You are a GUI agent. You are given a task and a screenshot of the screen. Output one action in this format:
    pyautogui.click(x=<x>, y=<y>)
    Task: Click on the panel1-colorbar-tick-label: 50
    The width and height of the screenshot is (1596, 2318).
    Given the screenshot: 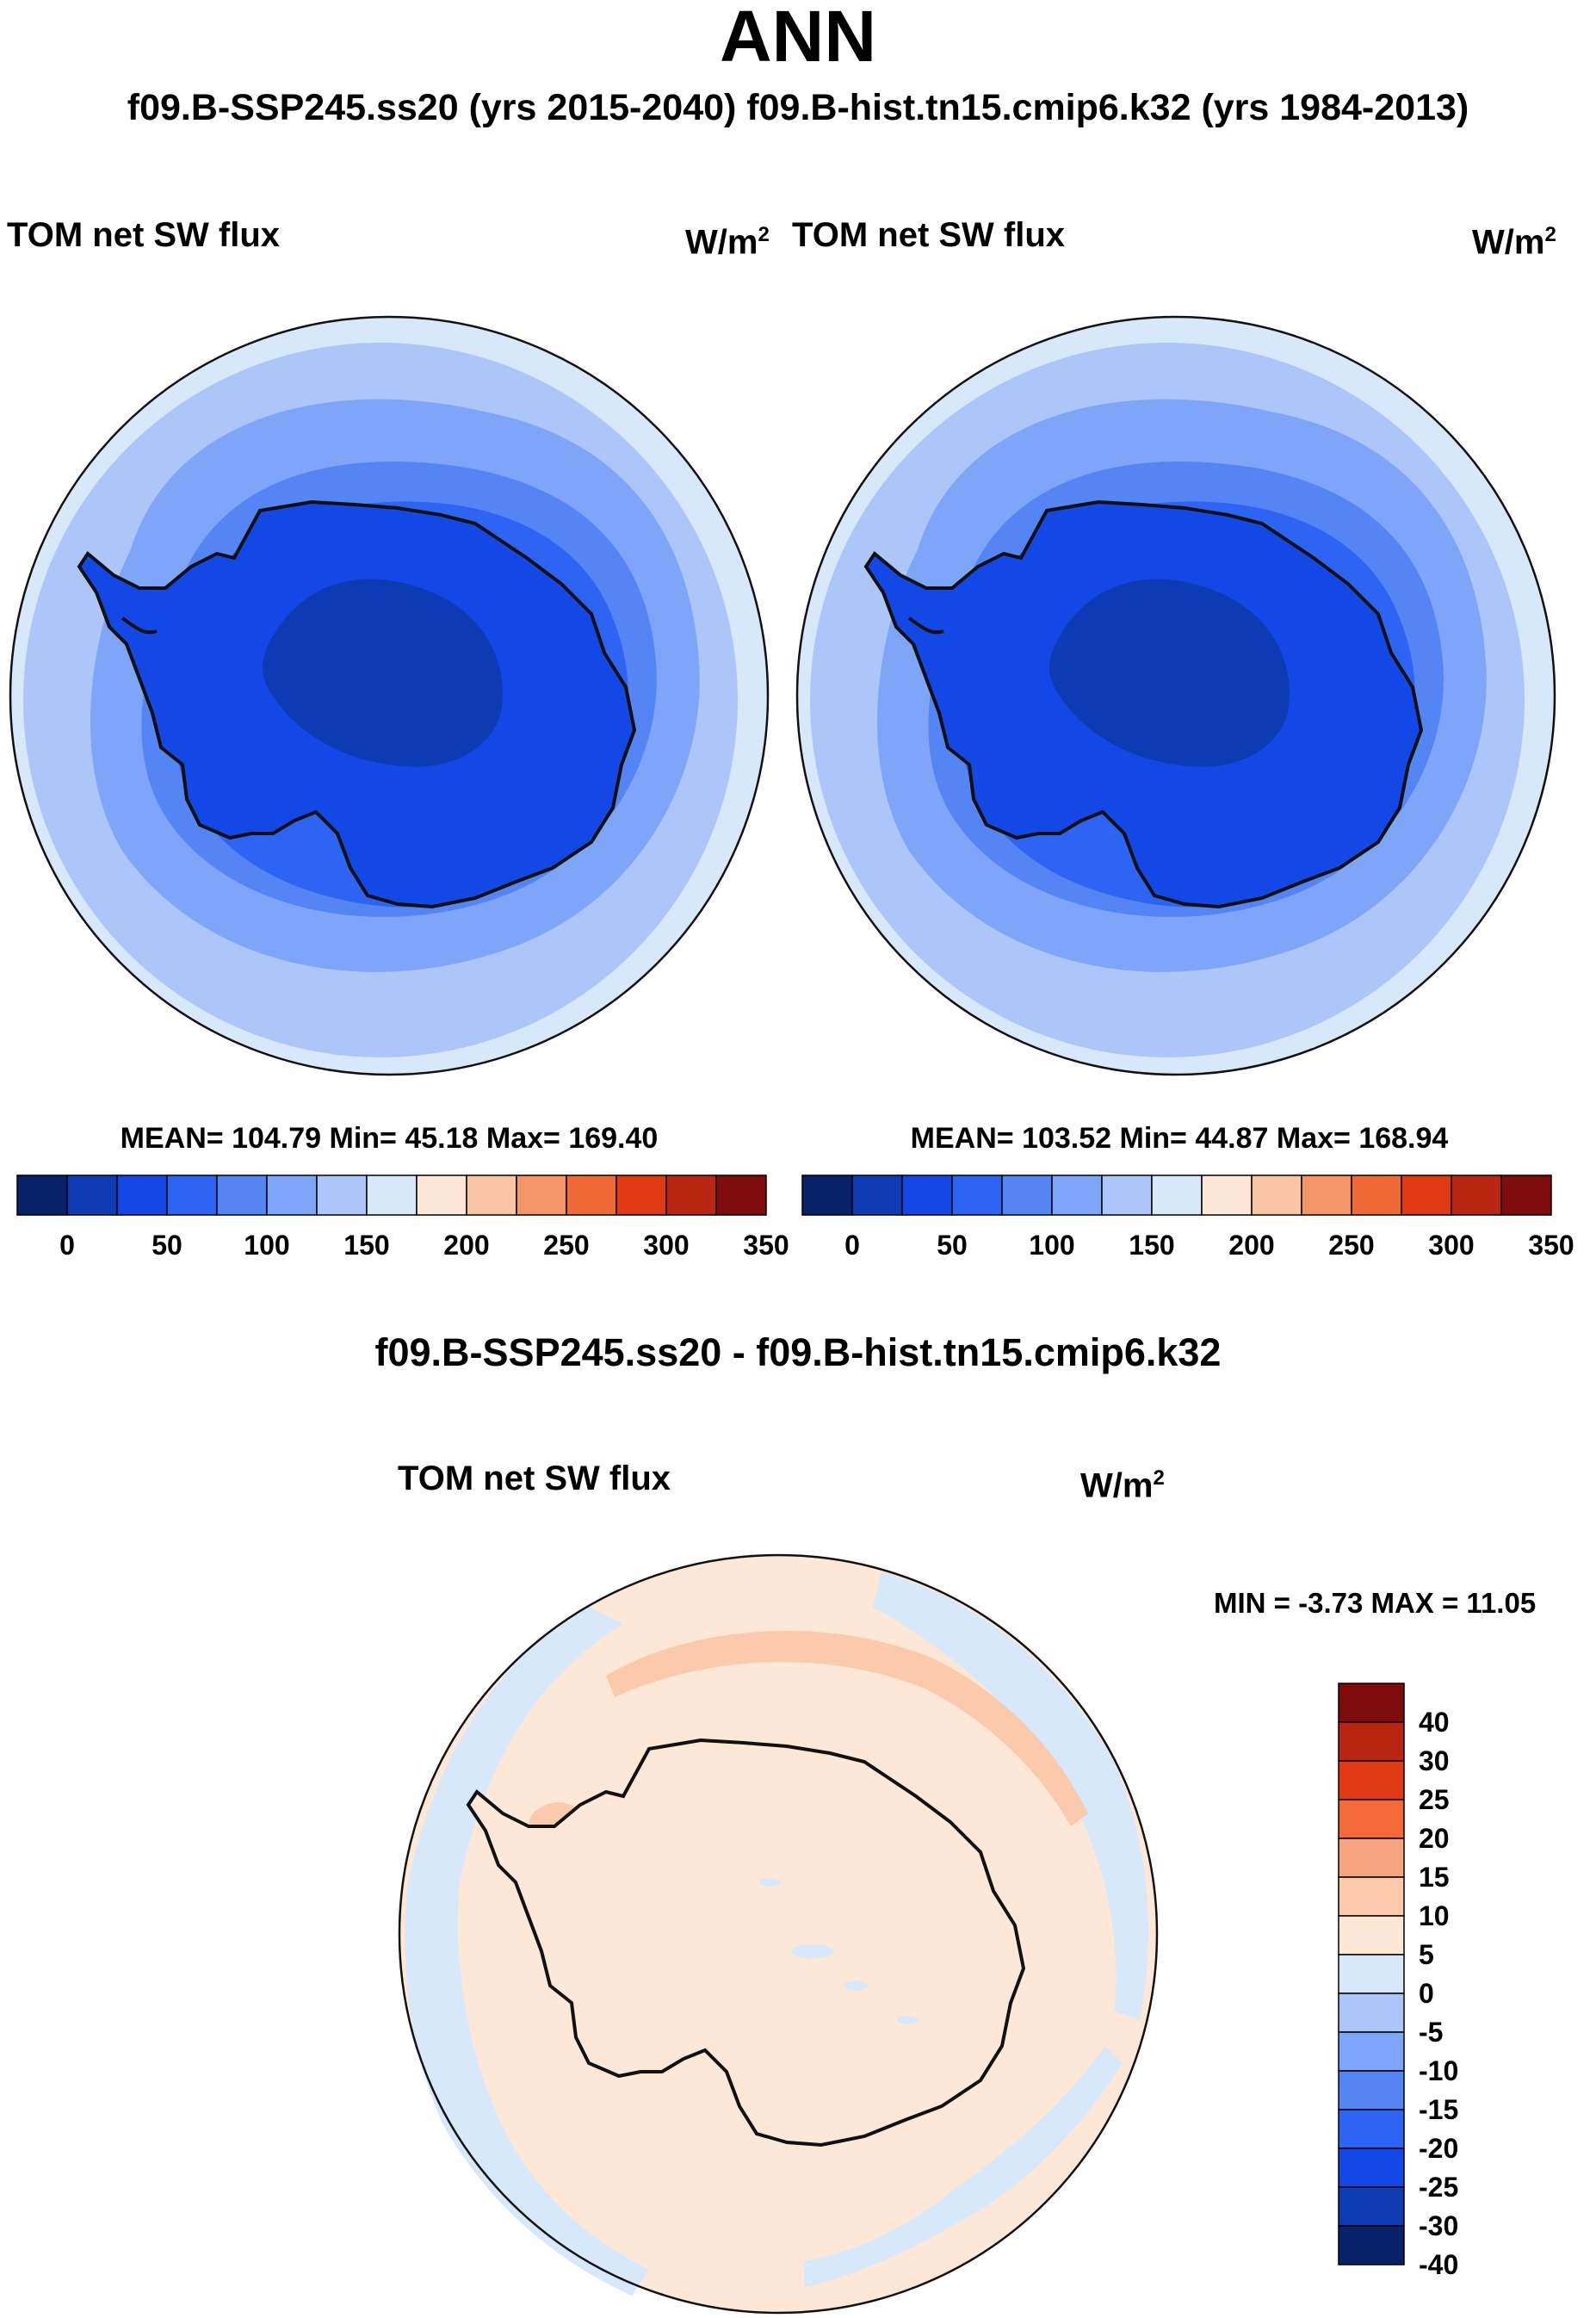 What is the action you would take?
    pyautogui.click(x=167, y=1245)
    